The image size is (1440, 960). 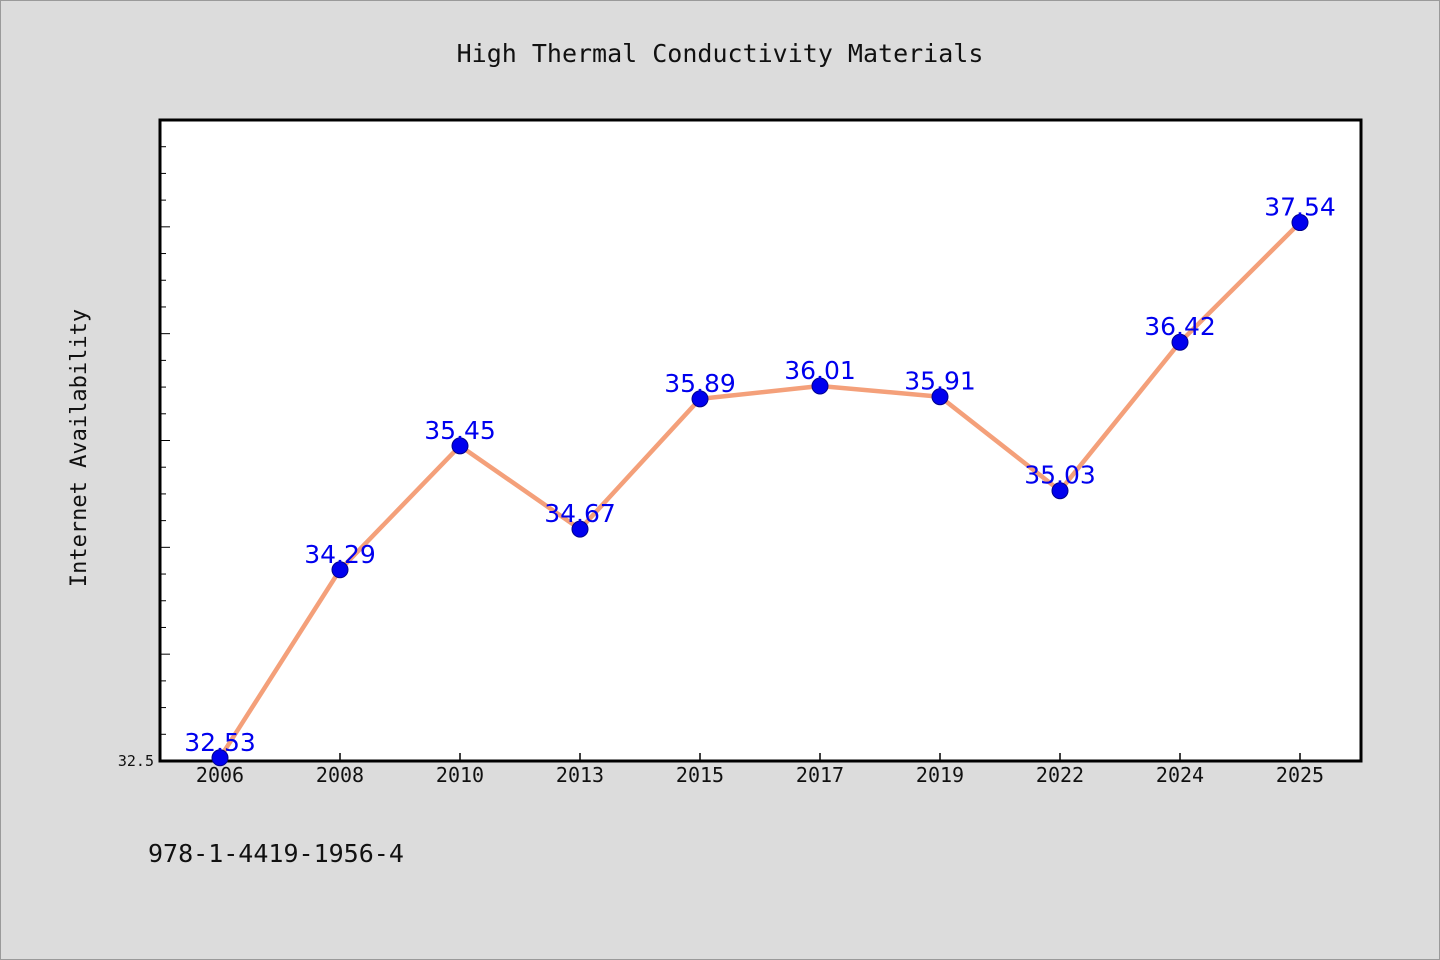 I want to click on footer-isbn: 978-1-4419-1956-4, so click(x=276, y=853).